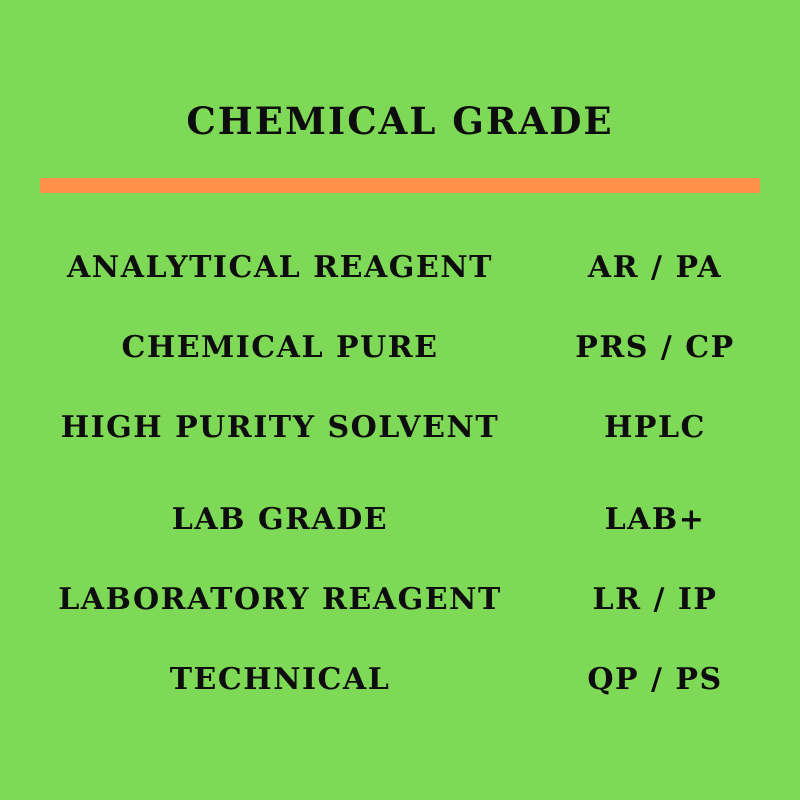 Image resolution: width=800 pixels, height=800 pixels. Describe the element at coordinates (655, 599) in the screenshot. I see `grade-abbreviation: LR / IP` at that location.